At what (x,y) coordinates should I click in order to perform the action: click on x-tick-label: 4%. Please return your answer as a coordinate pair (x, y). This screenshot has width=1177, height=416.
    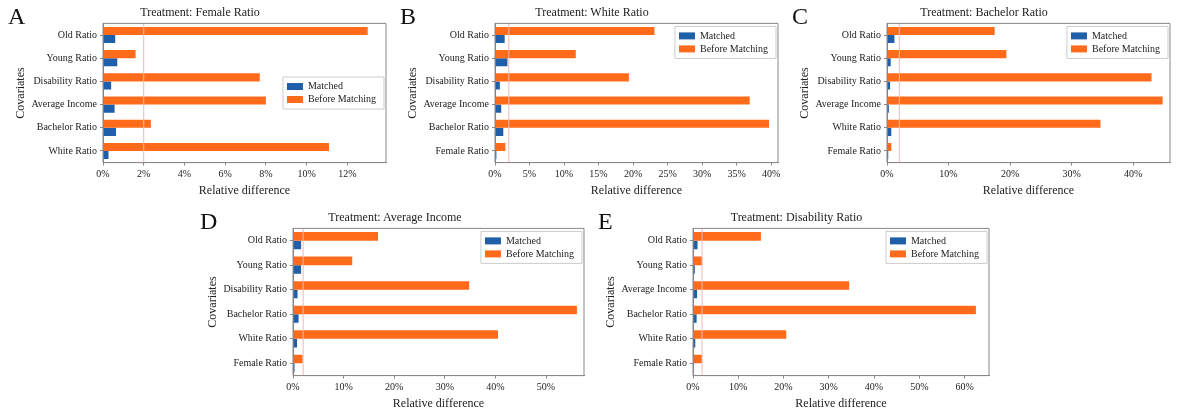
    Looking at the image, I should click on (184, 174).